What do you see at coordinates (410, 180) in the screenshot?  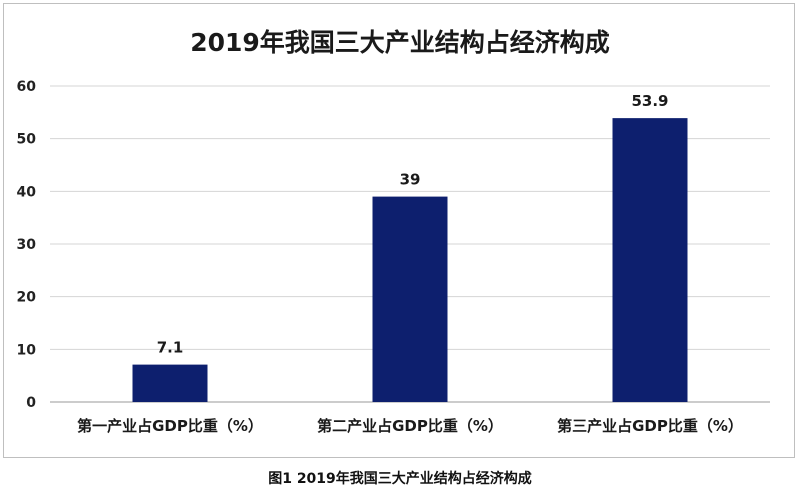 I see `data-label: 39` at bounding box center [410, 180].